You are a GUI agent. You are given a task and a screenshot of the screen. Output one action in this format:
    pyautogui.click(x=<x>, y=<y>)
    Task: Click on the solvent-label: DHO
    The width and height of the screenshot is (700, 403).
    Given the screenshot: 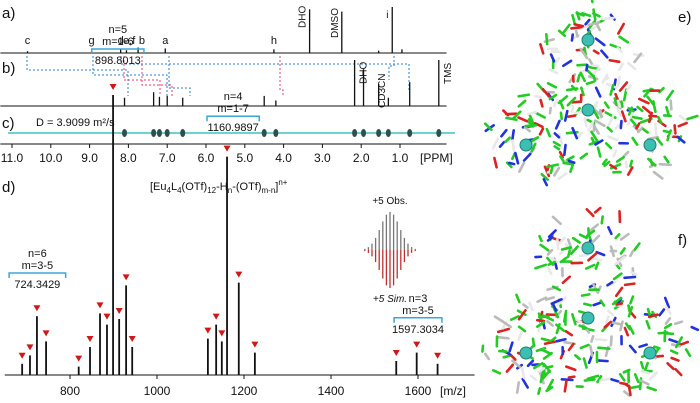 What is the action you would take?
    pyautogui.click(x=303, y=17)
    